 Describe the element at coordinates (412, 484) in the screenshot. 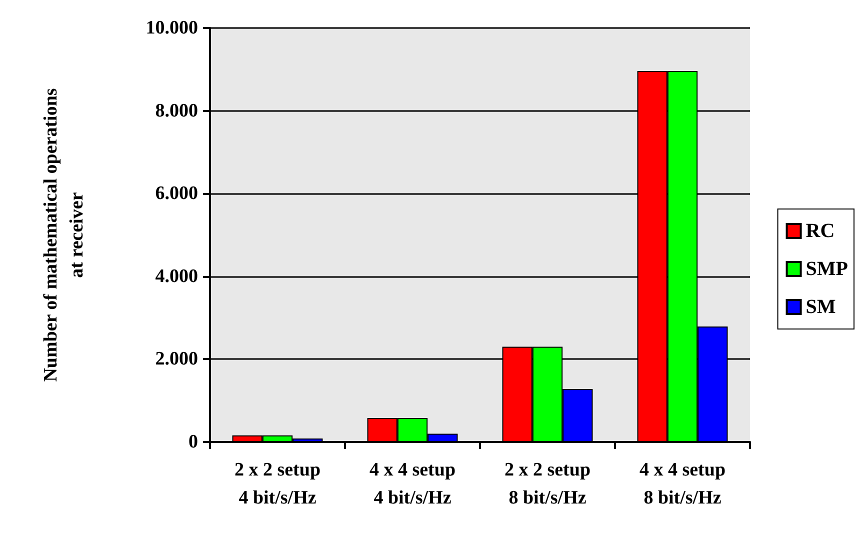

I see `x-tick-label: 4 x 4 setup 4 bit/s/Hz` at that location.